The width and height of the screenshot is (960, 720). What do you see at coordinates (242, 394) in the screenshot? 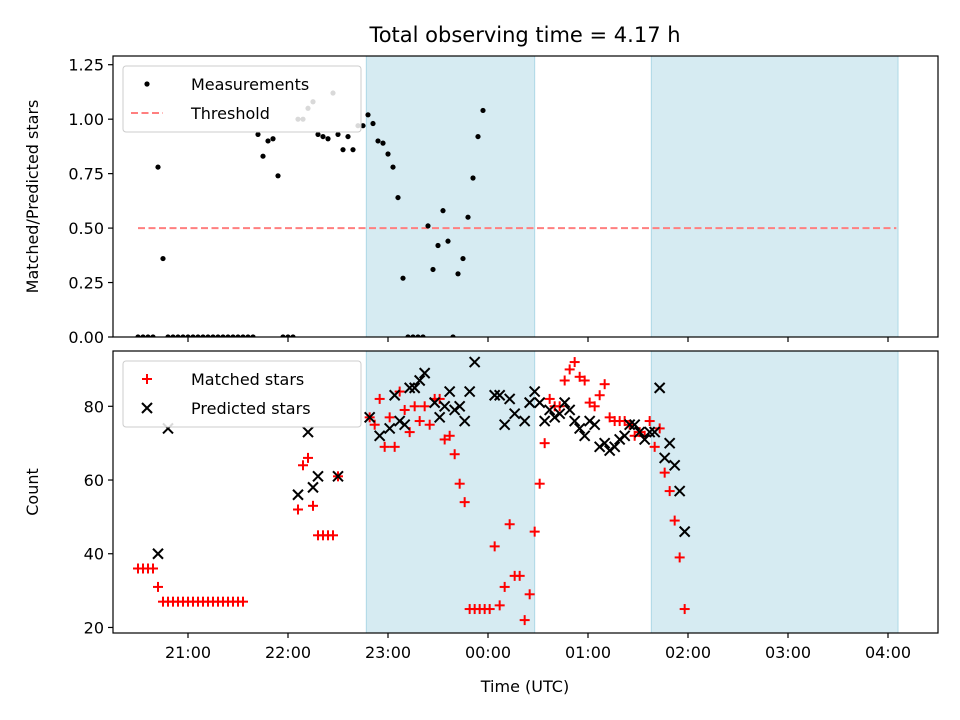
I see `legend: Matched stars Predicted stars` at bounding box center [242, 394].